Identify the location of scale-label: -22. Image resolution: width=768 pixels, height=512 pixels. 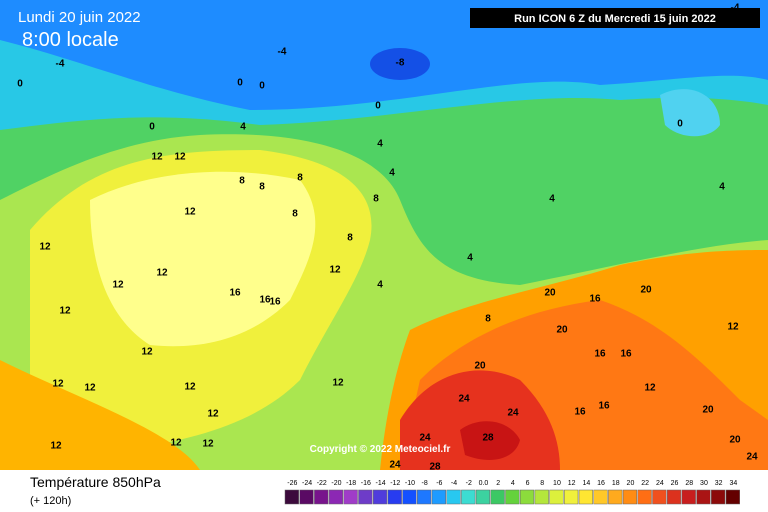
(322, 483).